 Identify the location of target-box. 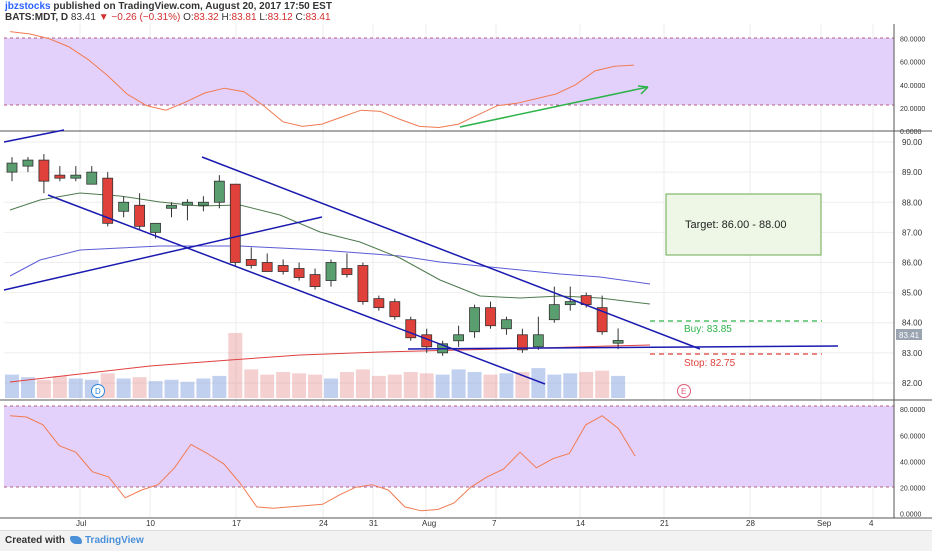
(743, 224).